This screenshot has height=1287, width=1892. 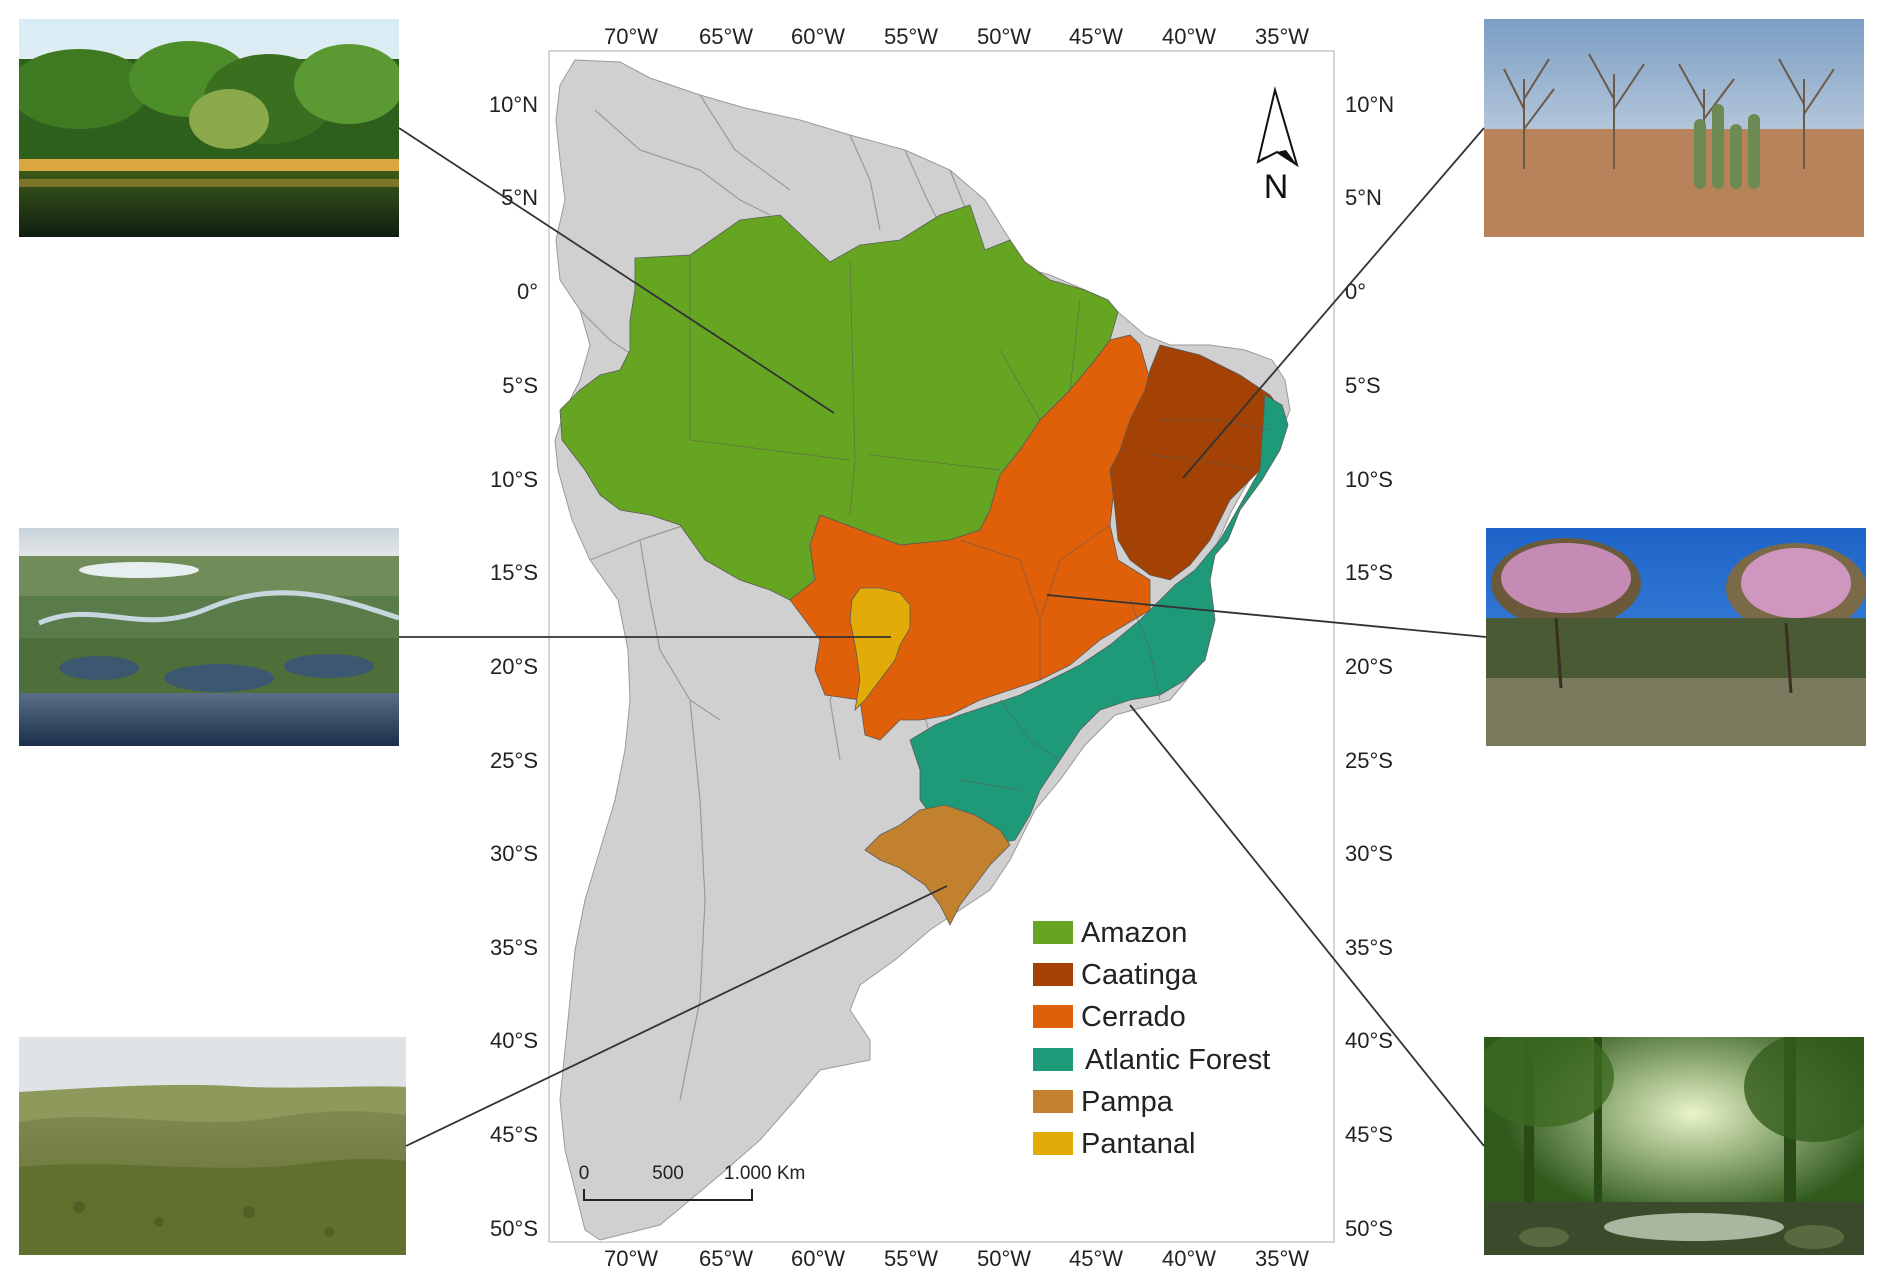 What do you see at coordinates (1189, 1258) in the screenshot?
I see `lon-label-bottom: 40°W` at bounding box center [1189, 1258].